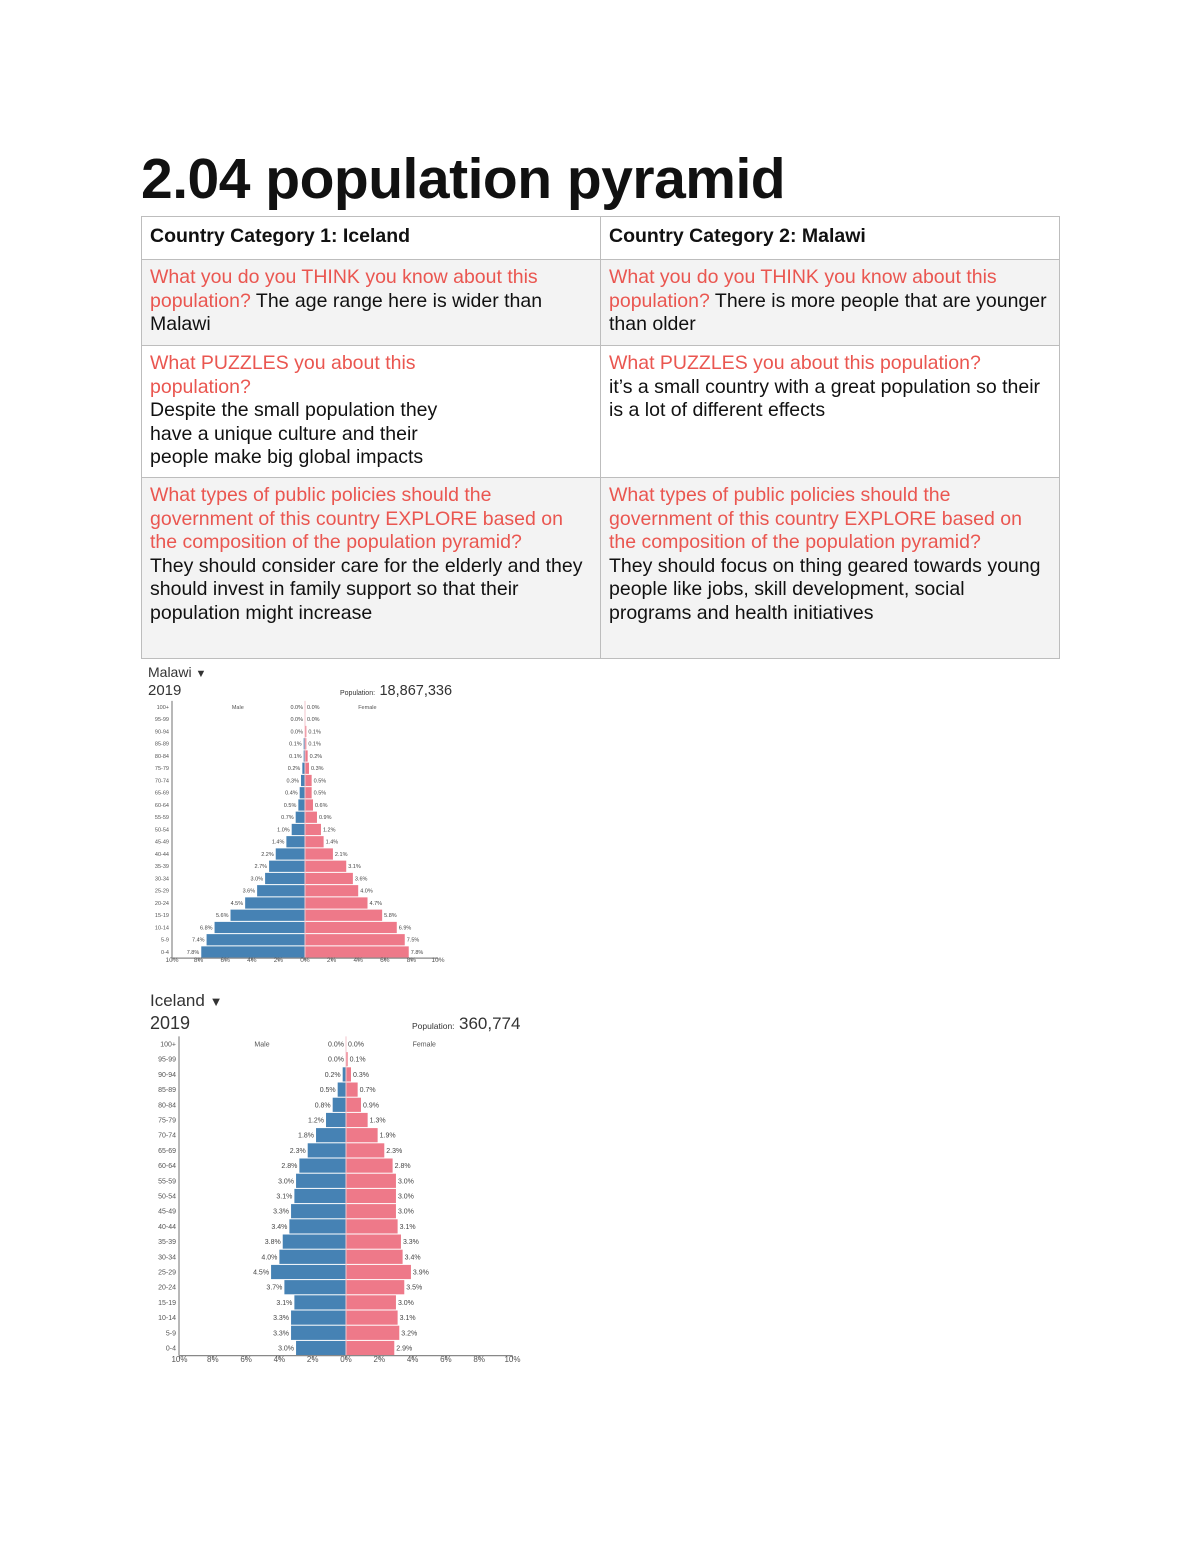 This screenshot has height=1553, width=1200. I want to click on female-value-label: 4.0%, so click(366, 892).